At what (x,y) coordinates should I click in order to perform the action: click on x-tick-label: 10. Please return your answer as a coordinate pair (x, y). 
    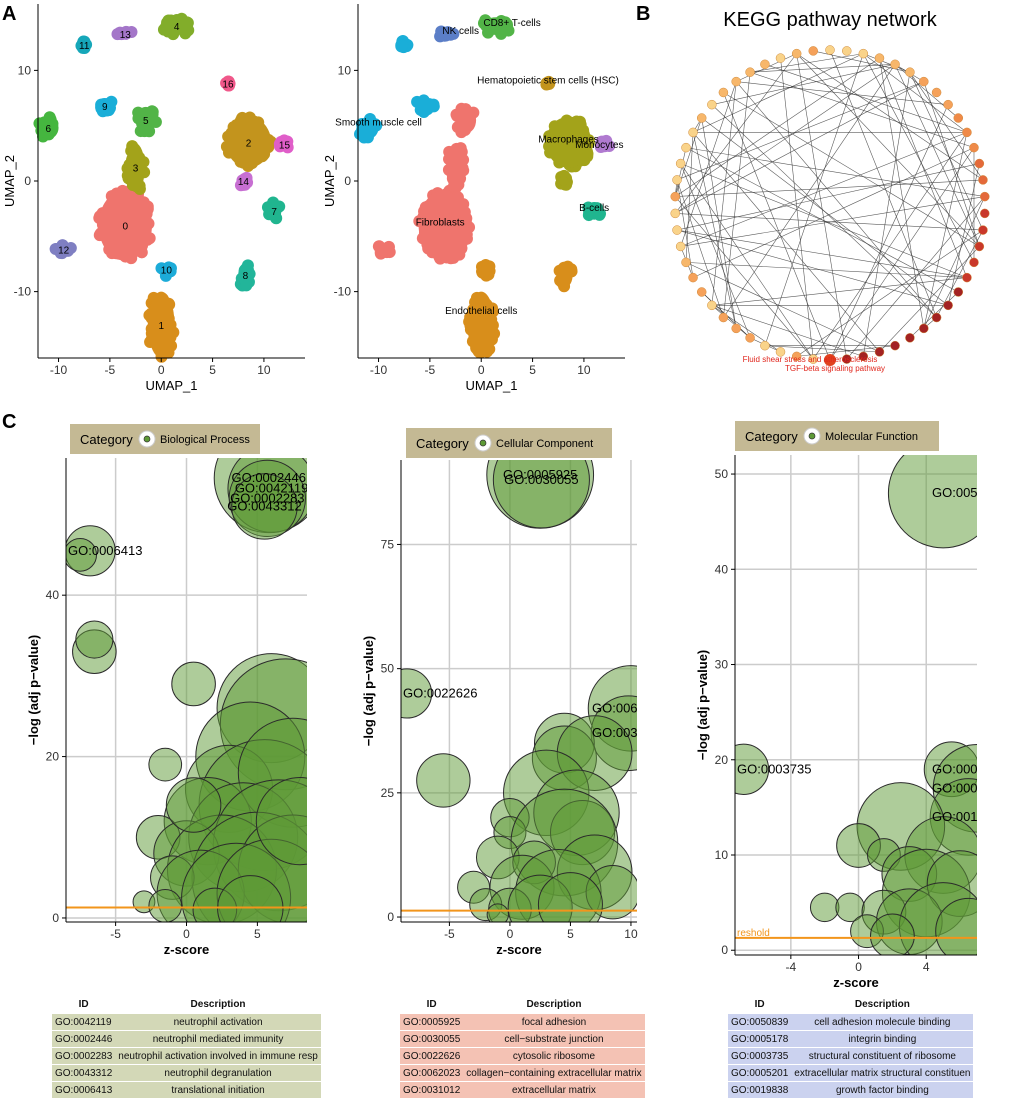
    Looking at the image, I should click on (631, 934).